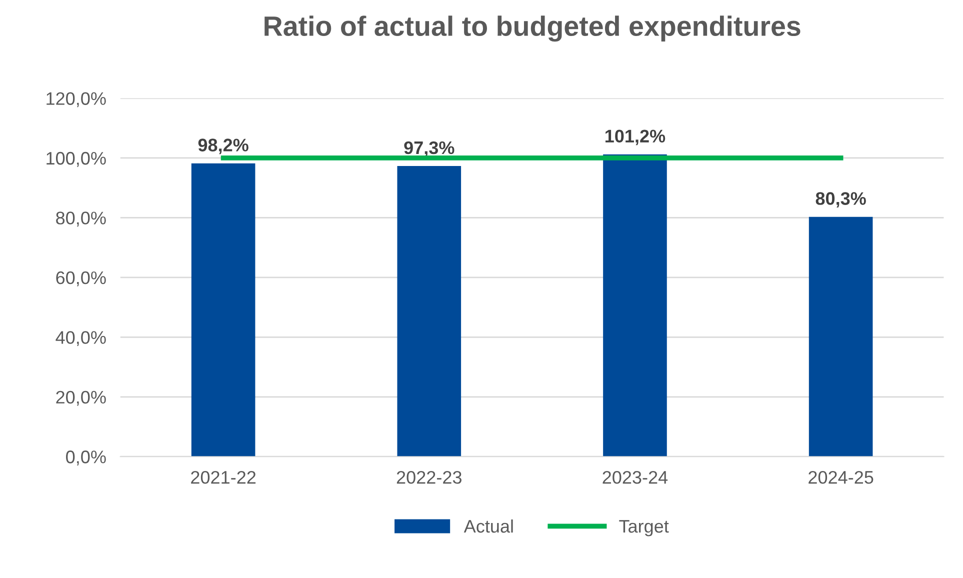 The height and width of the screenshot is (578, 963). Describe the element at coordinates (81, 398) in the screenshot. I see `y-tick-label: 20,0%` at that location.